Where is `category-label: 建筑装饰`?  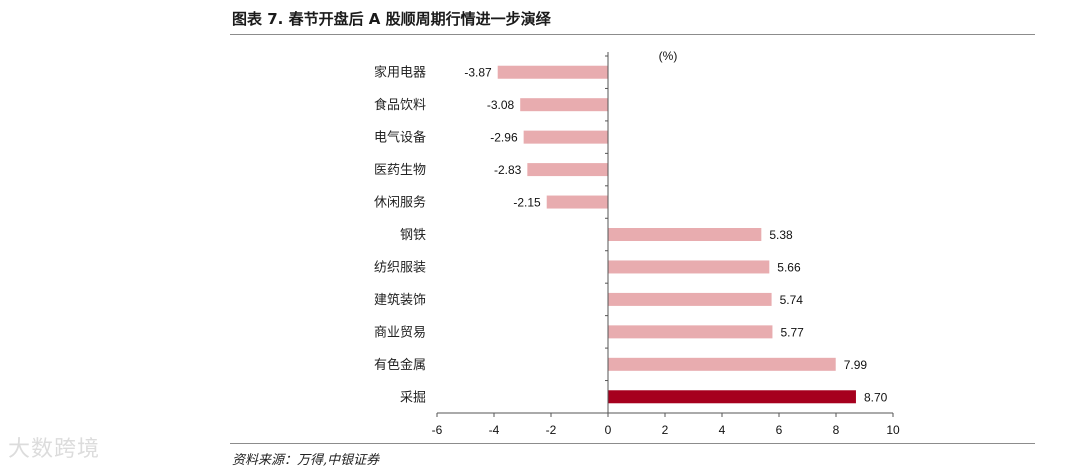
category-label: 建筑装饰 is located at coordinates (400, 300).